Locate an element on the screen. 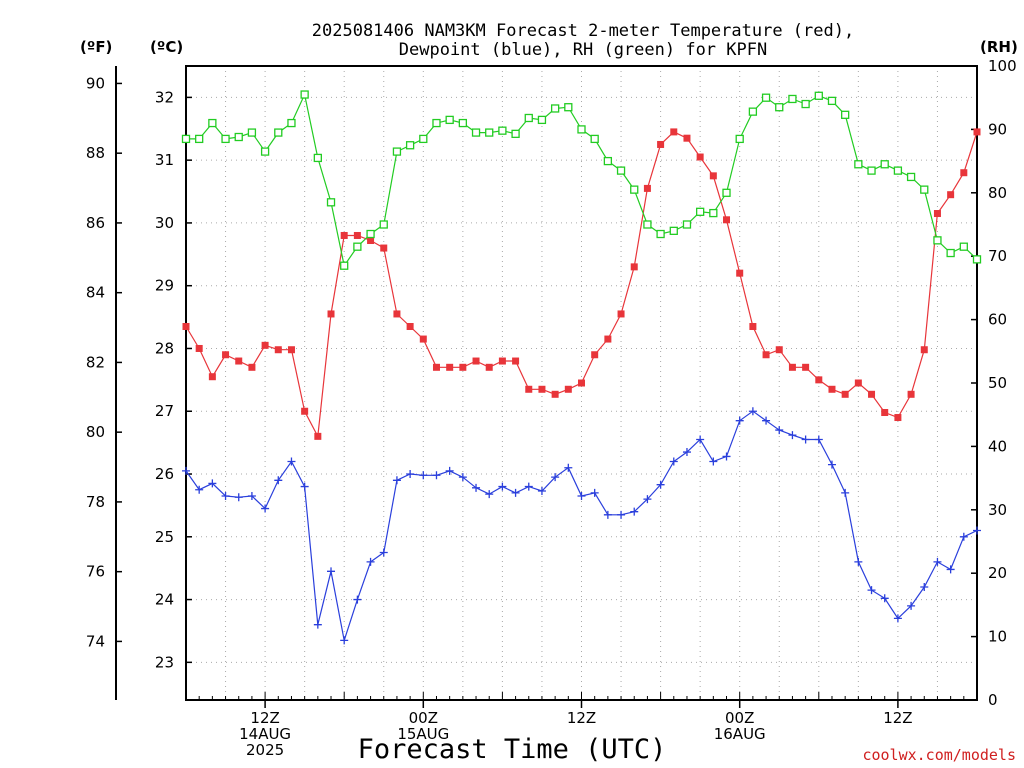 Image resolution: width=1024 pixels, height=768 pixels. rh-tick-label: 40 is located at coordinates (997, 446).